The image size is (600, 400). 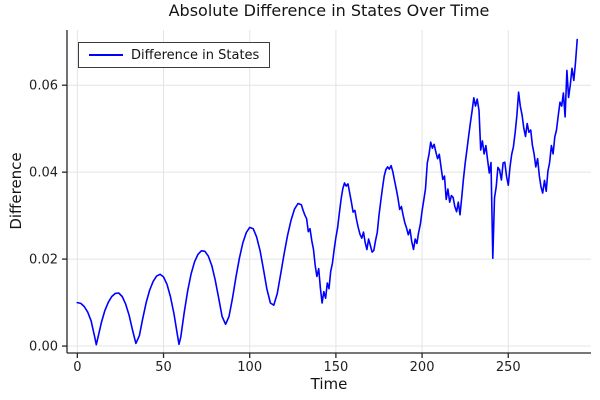 What do you see at coordinates (106, 55) in the screenshot?
I see `legend-line-sample` at bounding box center [106, 55].